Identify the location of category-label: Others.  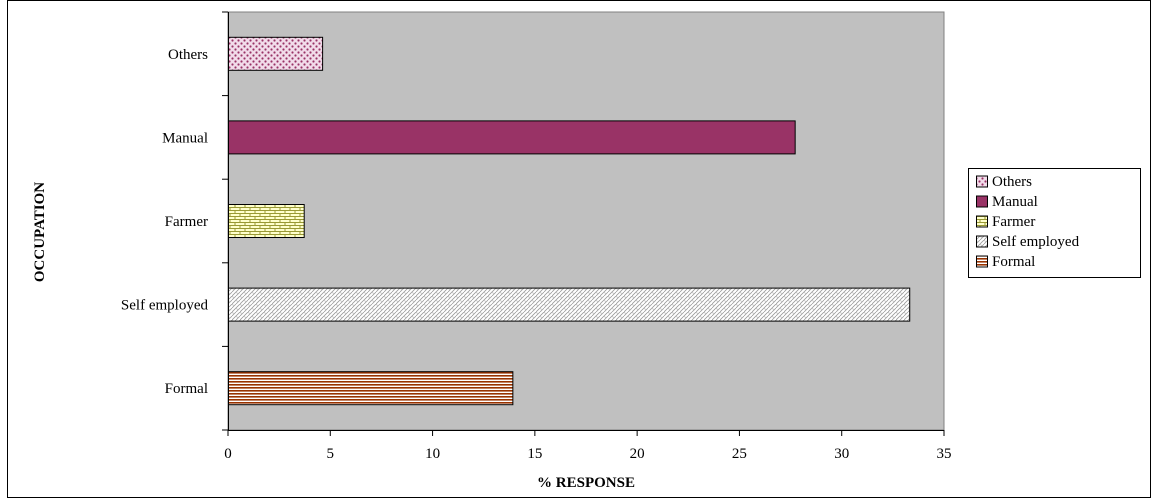
(188, 55).